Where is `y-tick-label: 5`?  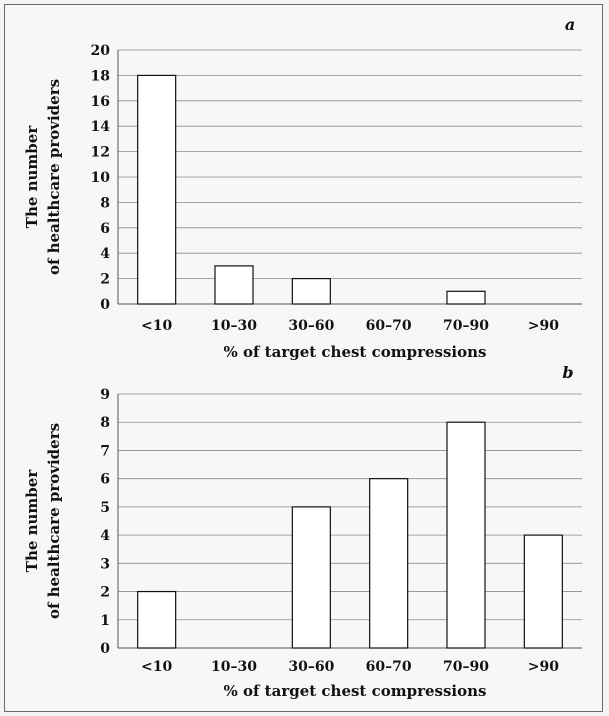 y-tick-label: 5 is located at coordinates (105, 508).